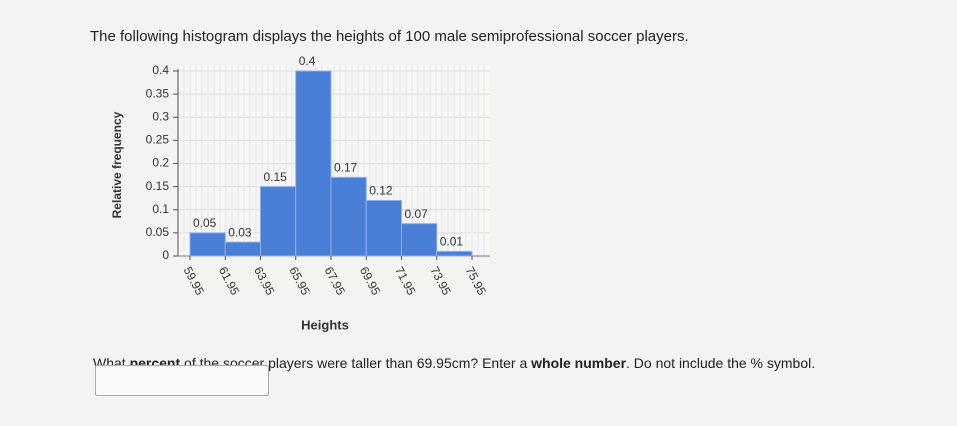 This screenshot has height=426, width=957. What do you see at coordinates (440, 280) in the screenshot?
I see `x-tick-label: 73.95` at bounding box center [440, 280].